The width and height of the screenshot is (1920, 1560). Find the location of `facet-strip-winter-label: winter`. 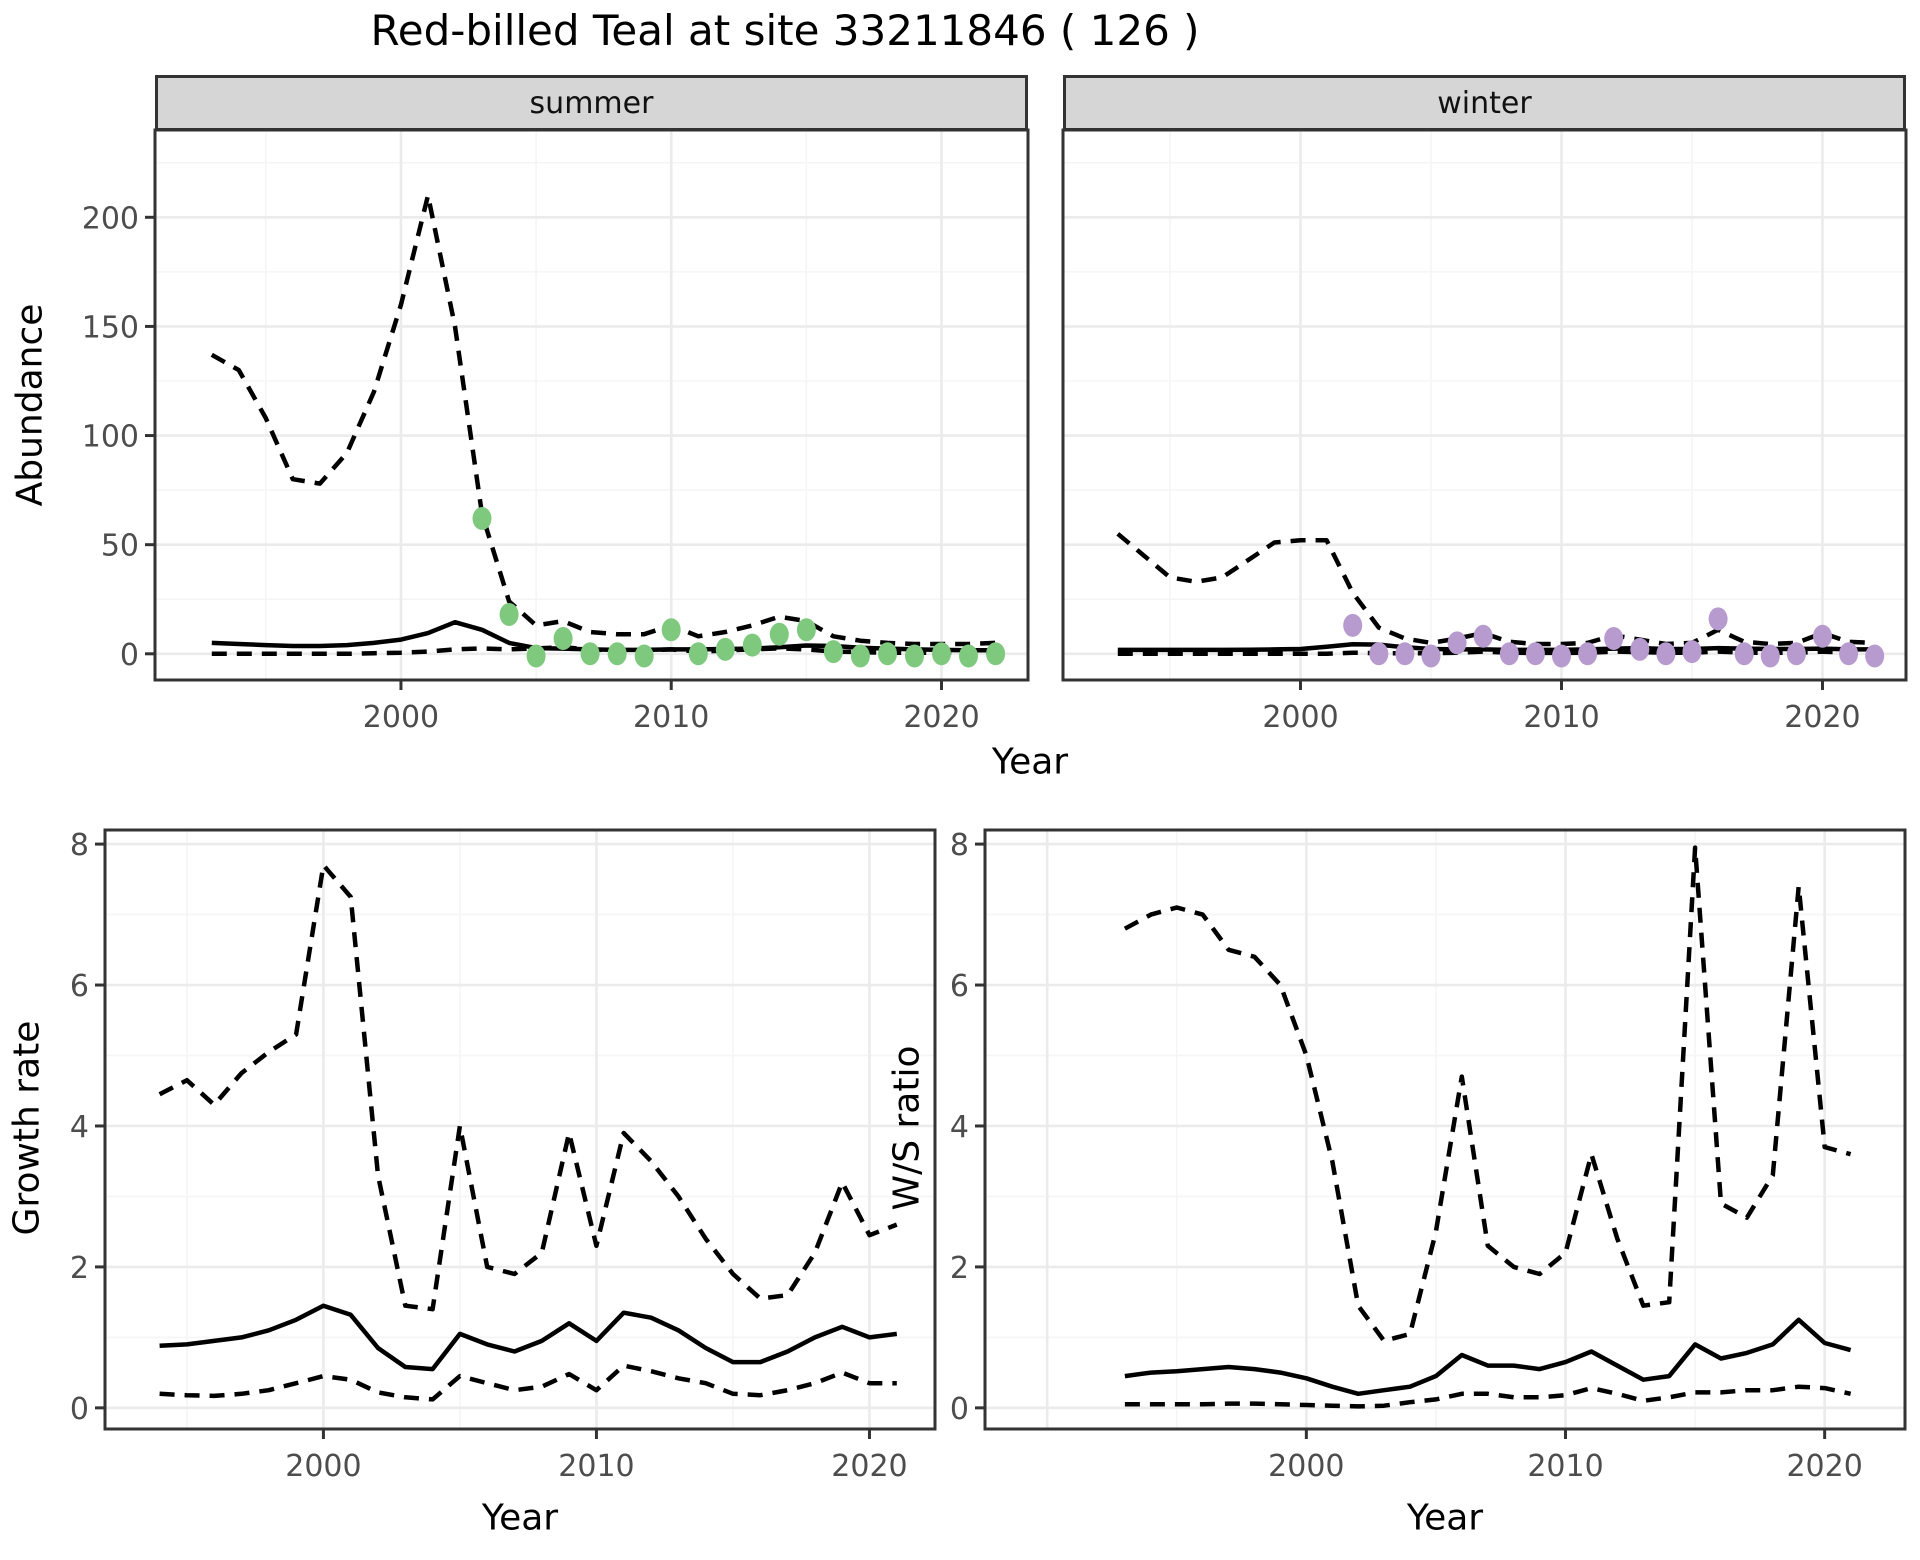

facet-strip-winter-label: winter is located at coordinates (1484, 103).